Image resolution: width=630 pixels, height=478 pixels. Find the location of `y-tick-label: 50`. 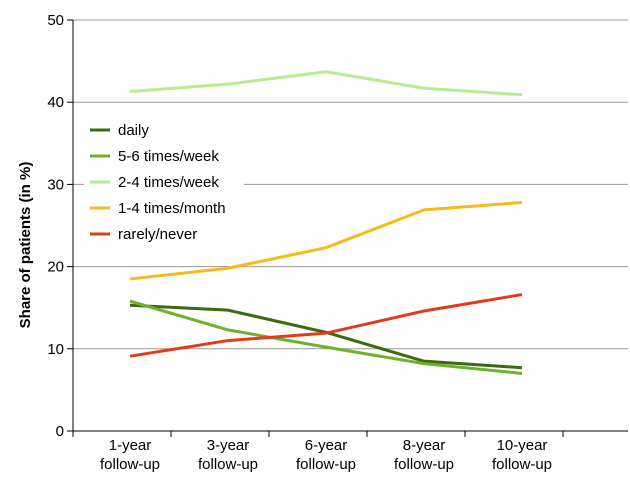

y-tick-label: 50 is located at coordinates (55, 20).